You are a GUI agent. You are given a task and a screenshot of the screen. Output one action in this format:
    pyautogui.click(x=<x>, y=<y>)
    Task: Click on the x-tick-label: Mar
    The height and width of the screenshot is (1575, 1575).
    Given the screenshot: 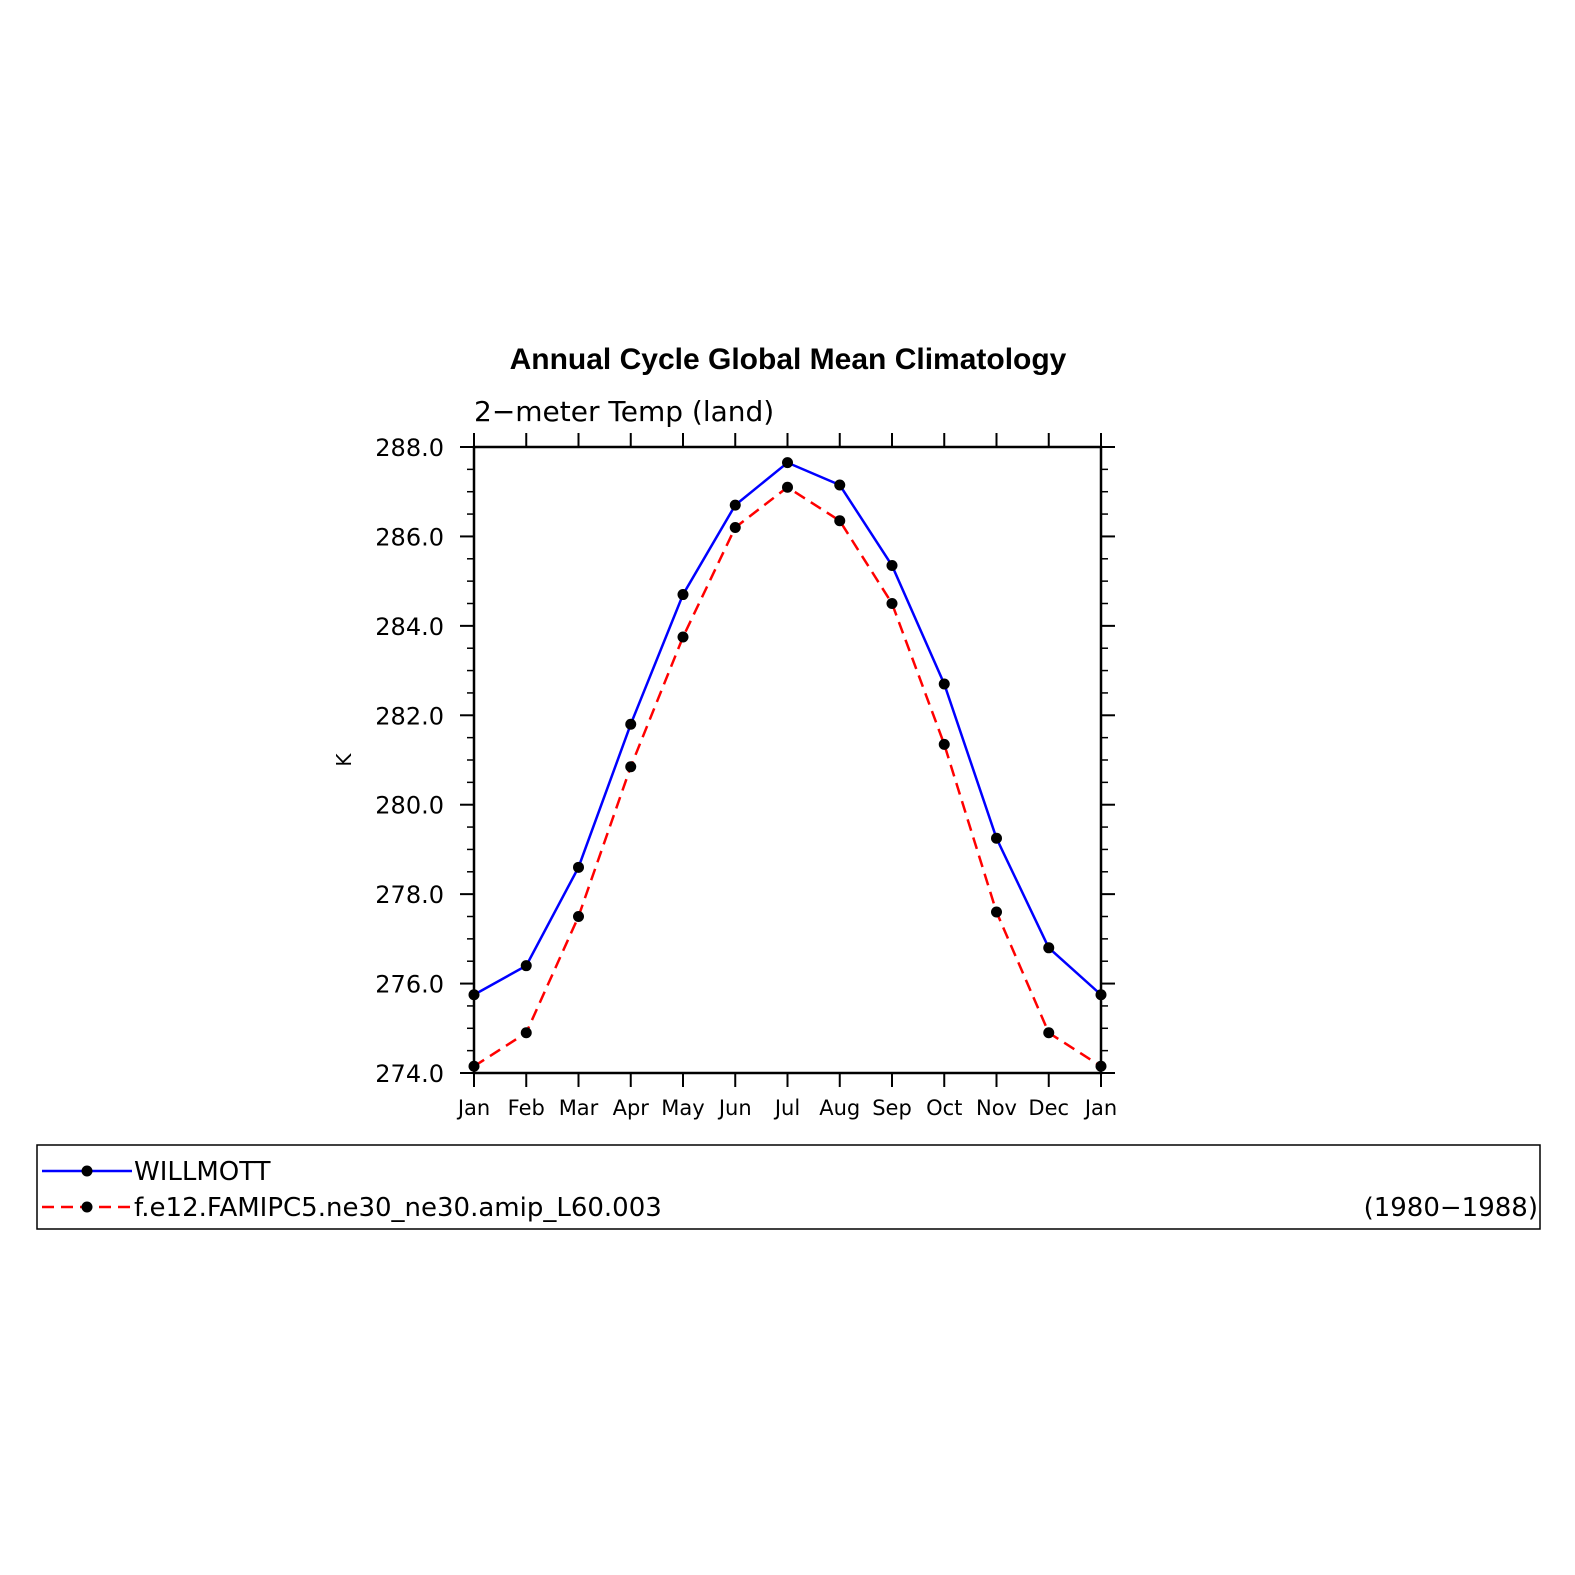 What is the action you would take?
    pyautogui.click(x=579, y=1108)
    